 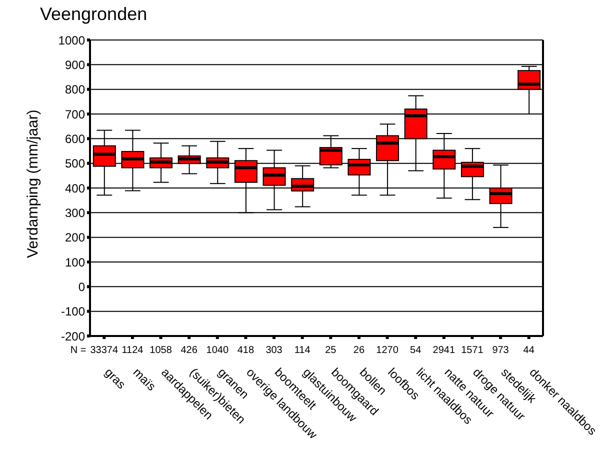 I want to click on y-tick-label: 400, so click(x=75, y=188).